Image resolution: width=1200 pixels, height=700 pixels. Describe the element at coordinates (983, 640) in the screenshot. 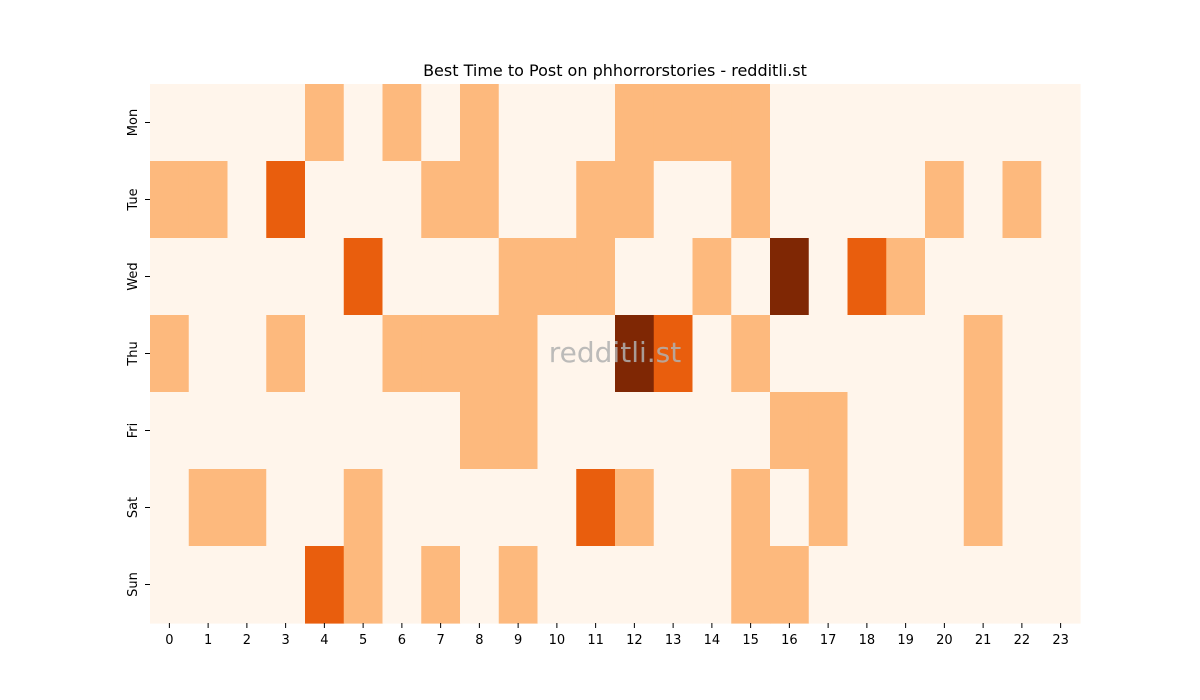

I see `x-tick-label: 21` at that location.